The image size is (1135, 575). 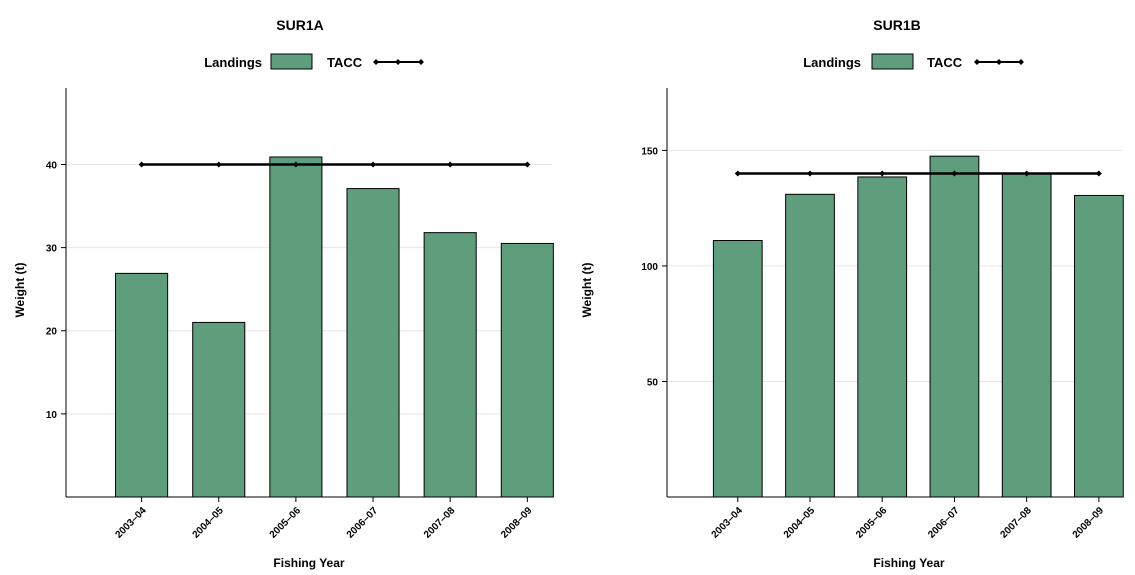 What do you see at coordinates (649, 267) in the screenshot?
I see `y-tick-label: 100` at bounding box center [649, 267].